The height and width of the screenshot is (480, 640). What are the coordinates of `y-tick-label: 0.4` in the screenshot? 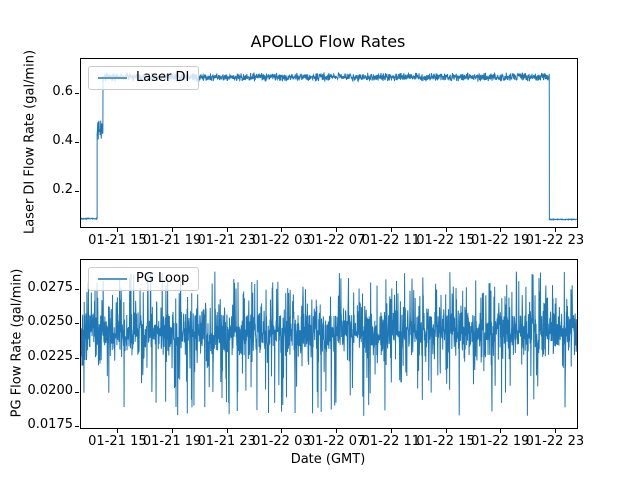 It's located at (62, 140).